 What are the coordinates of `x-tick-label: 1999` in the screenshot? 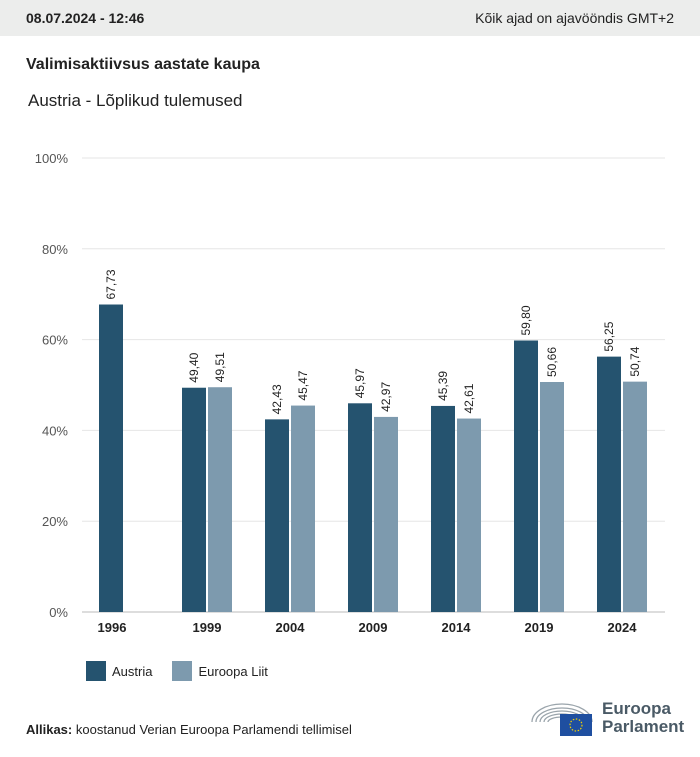 It's located at (207, 627).